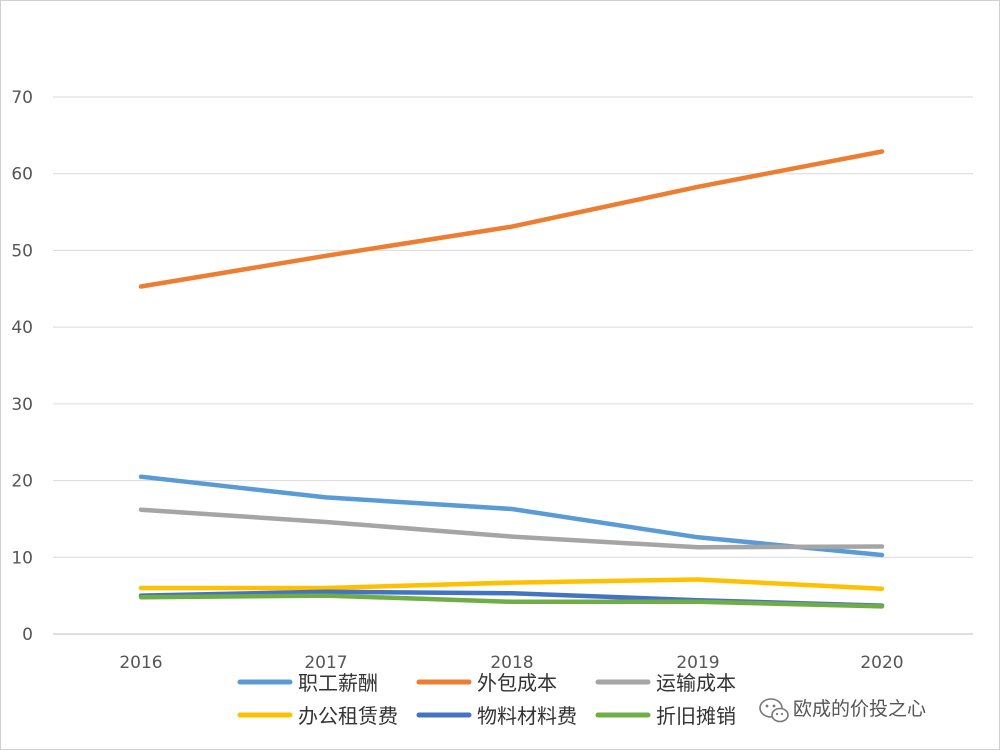 Image resolution: width=1000 pixels, height=751 pixels. What do you see at coordinates (22, 175) in the screenshot?
I see `y-tick-label: 60` at bounding box center [22, 175].